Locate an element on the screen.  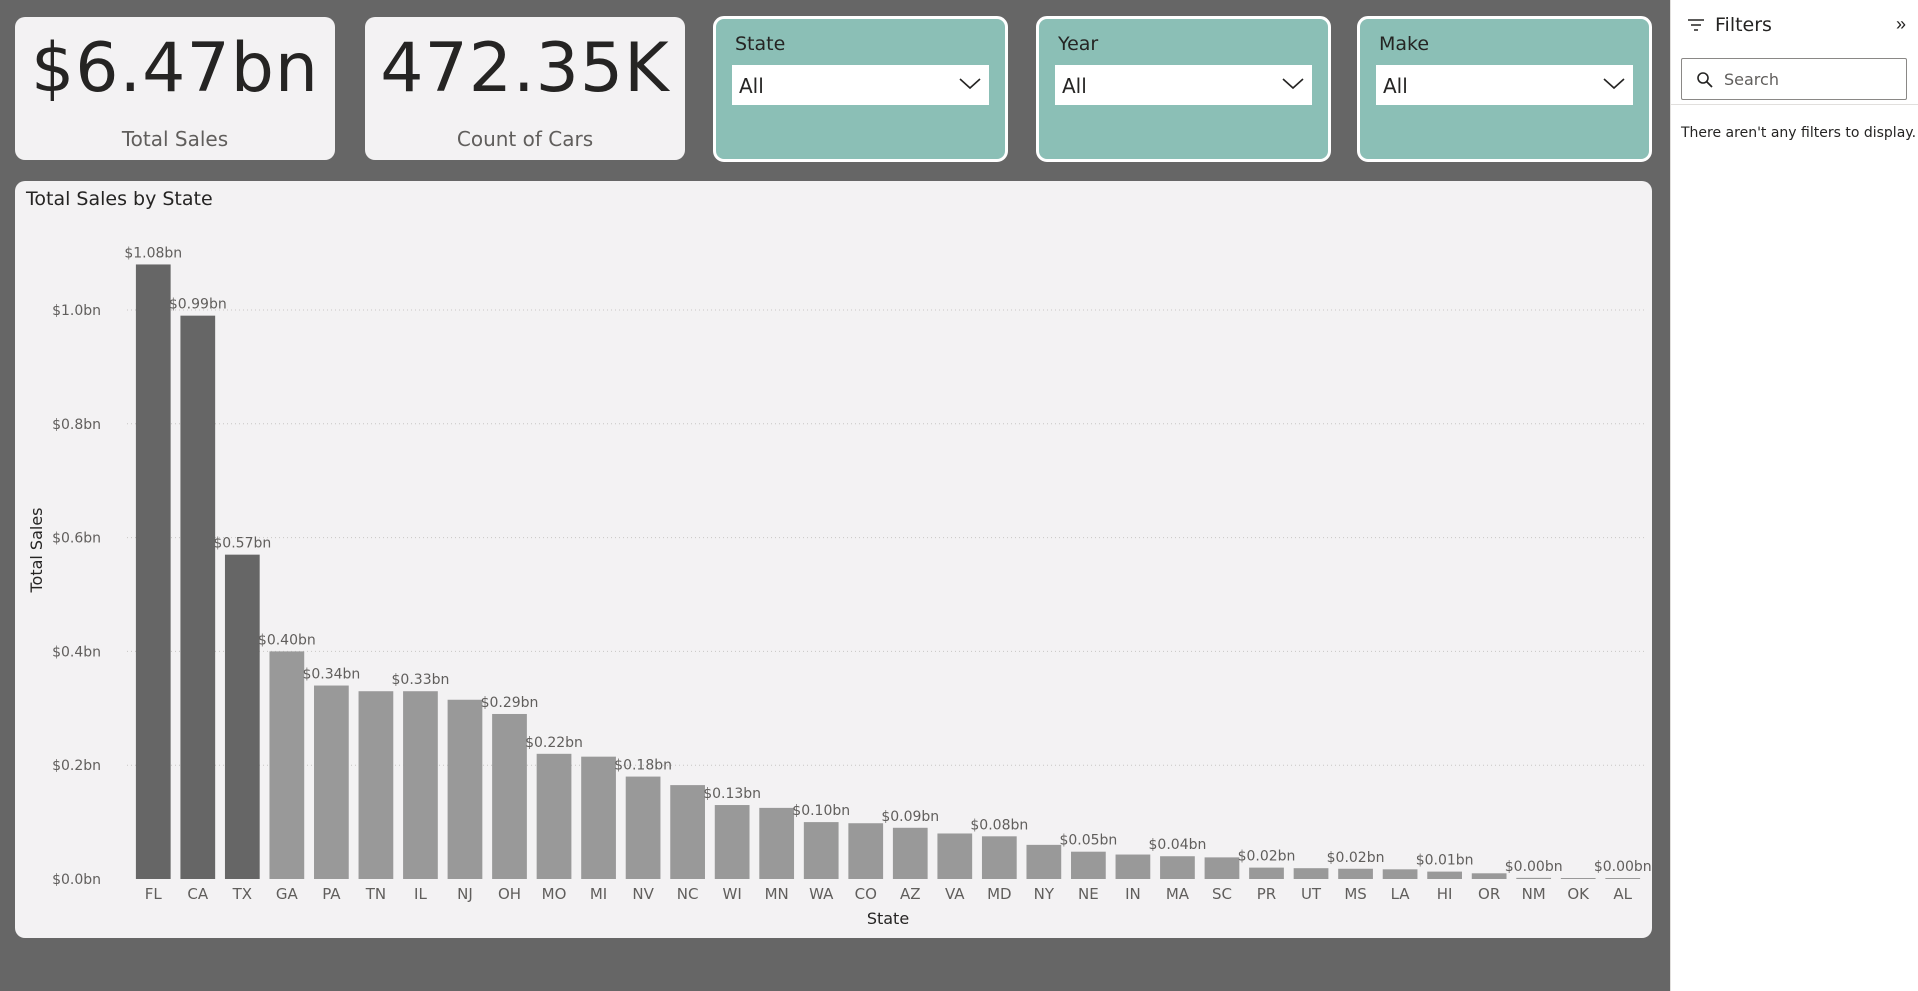
bar-ne is located at coordinates (1088, 865).